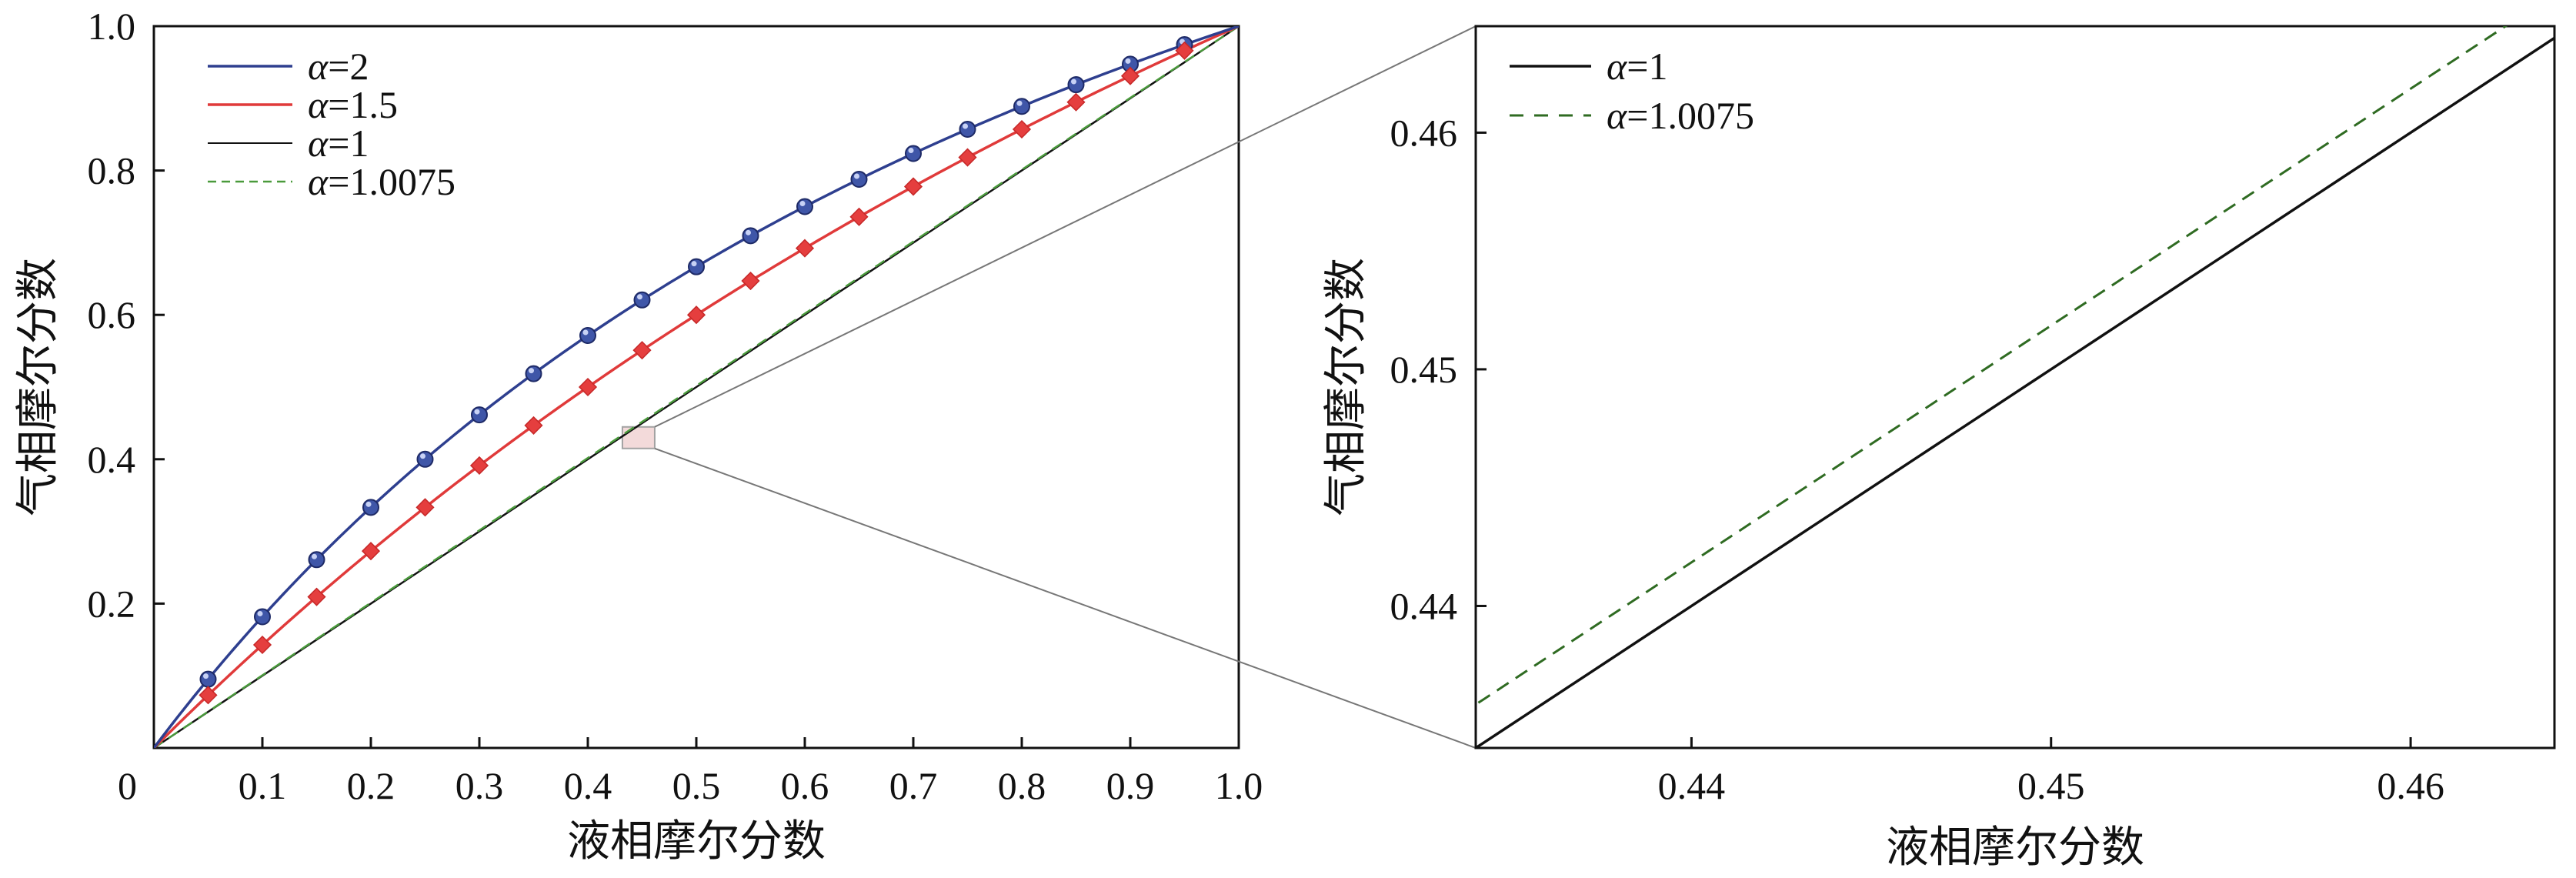 Image resolution: width=2576 pixels, height=878 pixels. Describe the element at coordinates (371, 785) in the screenshot. I see `x-tick-label: 0.2` at that location.